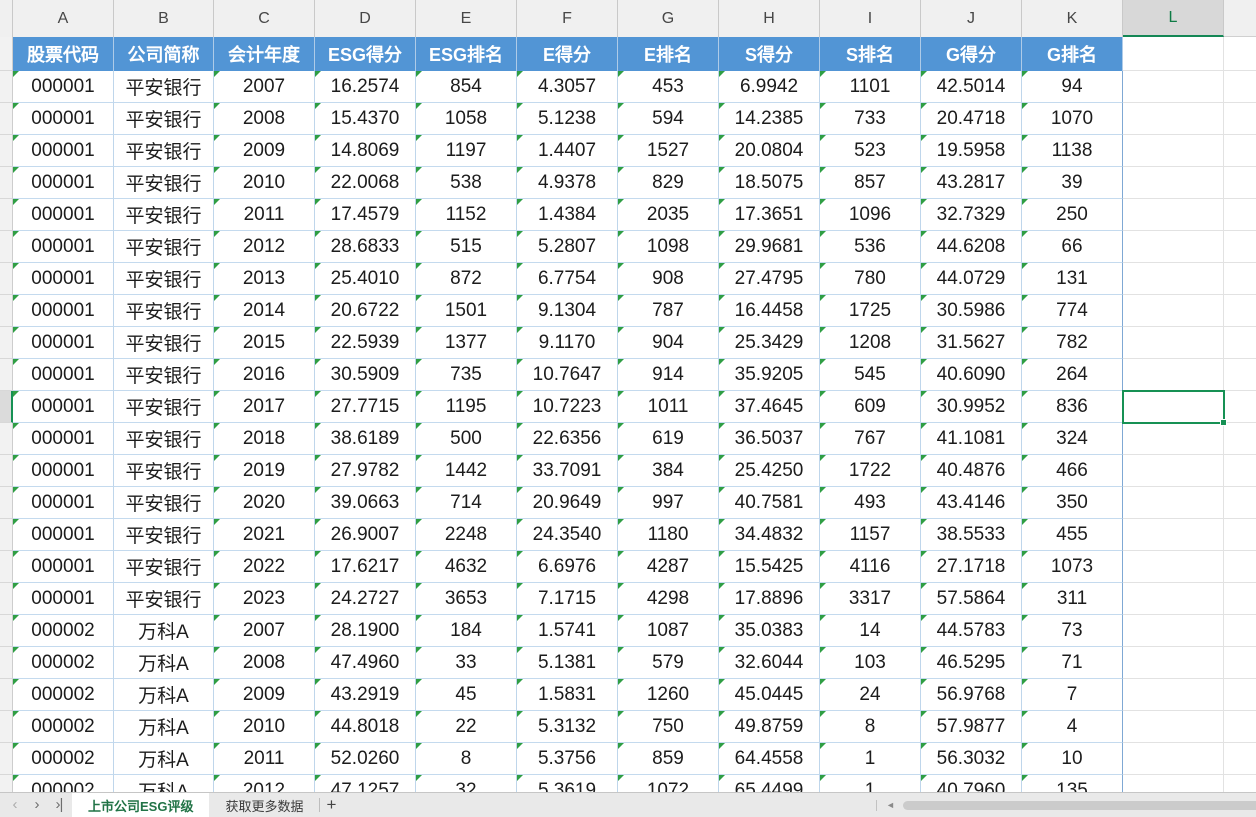 The width and height of the screenshot is (1256, 817). I want to click on cell: 24.2727, so click(365, 599).